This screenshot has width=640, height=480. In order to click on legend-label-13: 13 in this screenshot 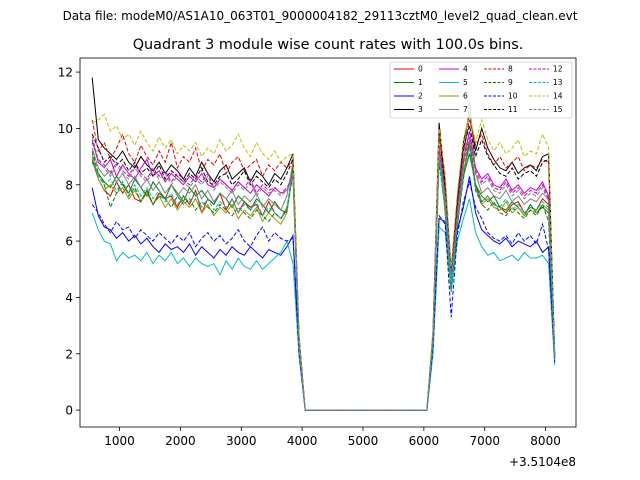, I will do `click(558, 82)`.